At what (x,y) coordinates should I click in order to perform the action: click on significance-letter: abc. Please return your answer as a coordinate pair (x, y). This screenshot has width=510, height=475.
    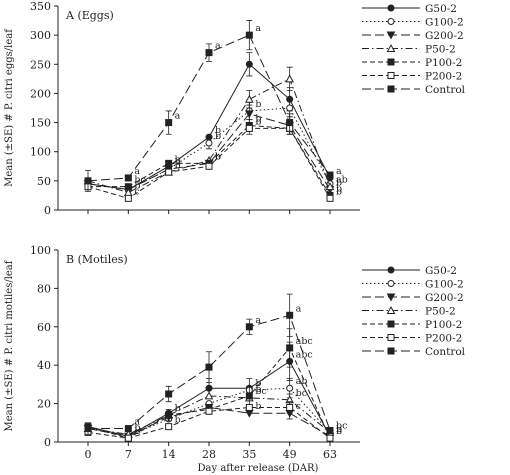
    Looking at the image, I should click on (304, 341).